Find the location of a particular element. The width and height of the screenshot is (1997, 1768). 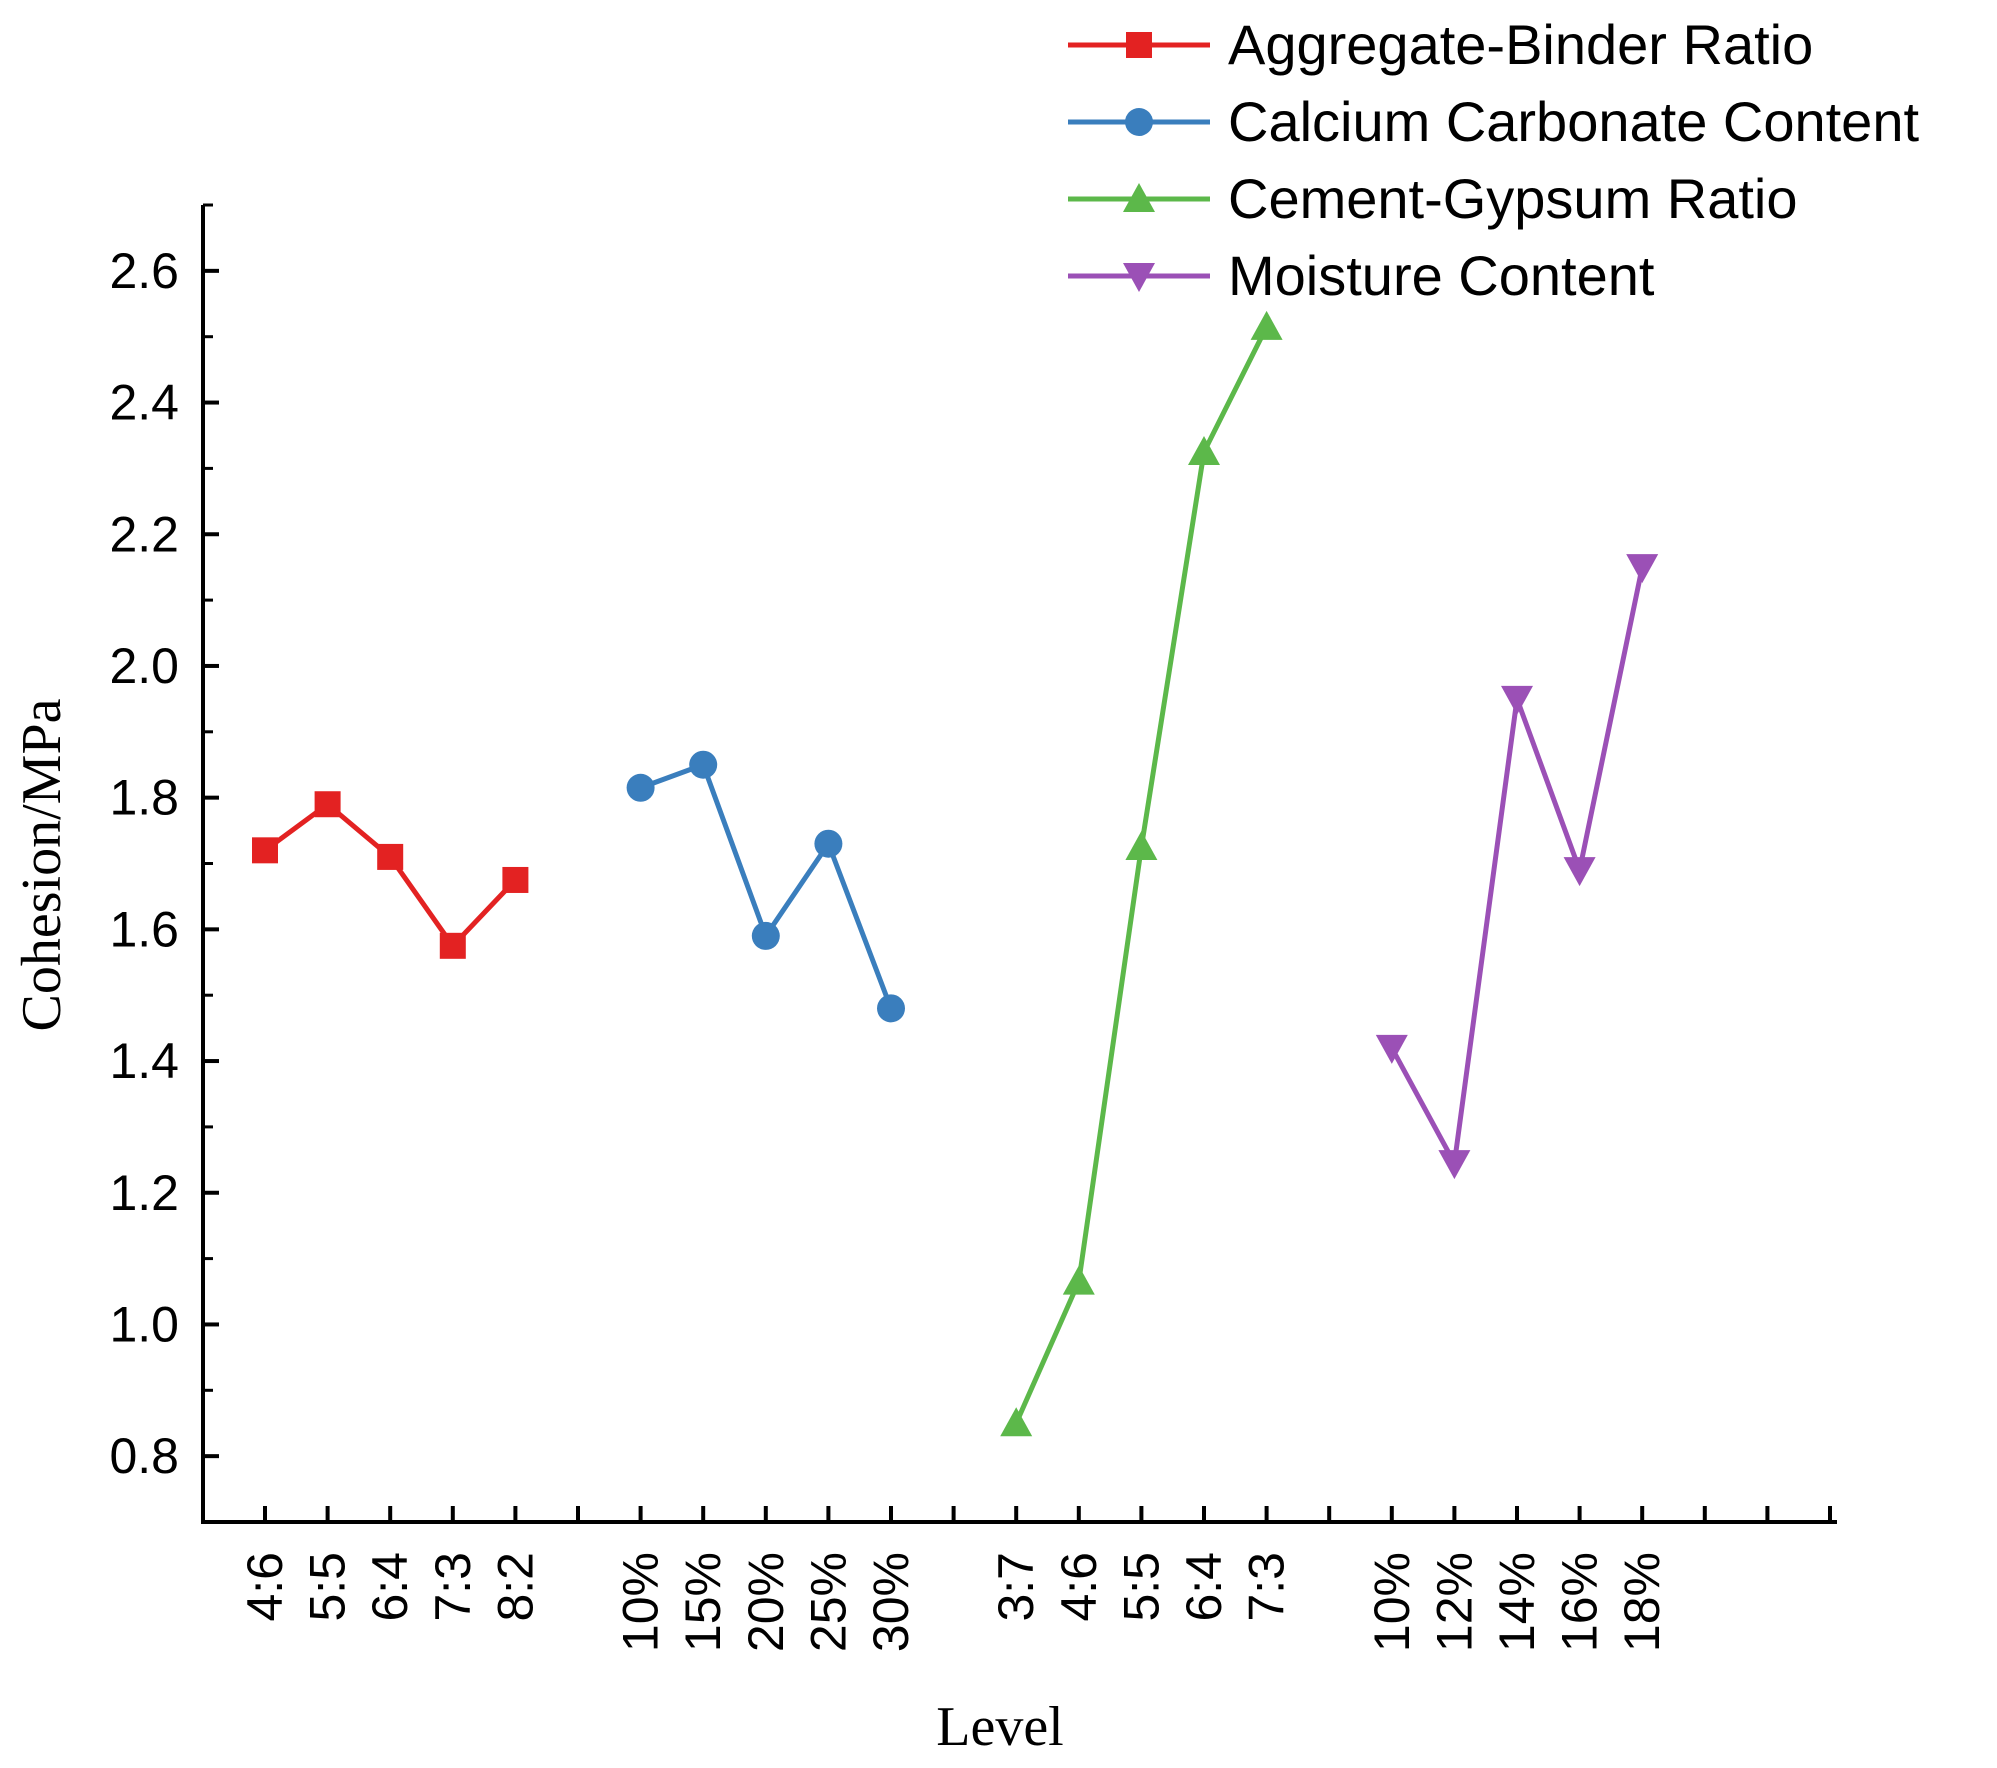

x-tick-label: 25% is located at coordinates (828, 1602).